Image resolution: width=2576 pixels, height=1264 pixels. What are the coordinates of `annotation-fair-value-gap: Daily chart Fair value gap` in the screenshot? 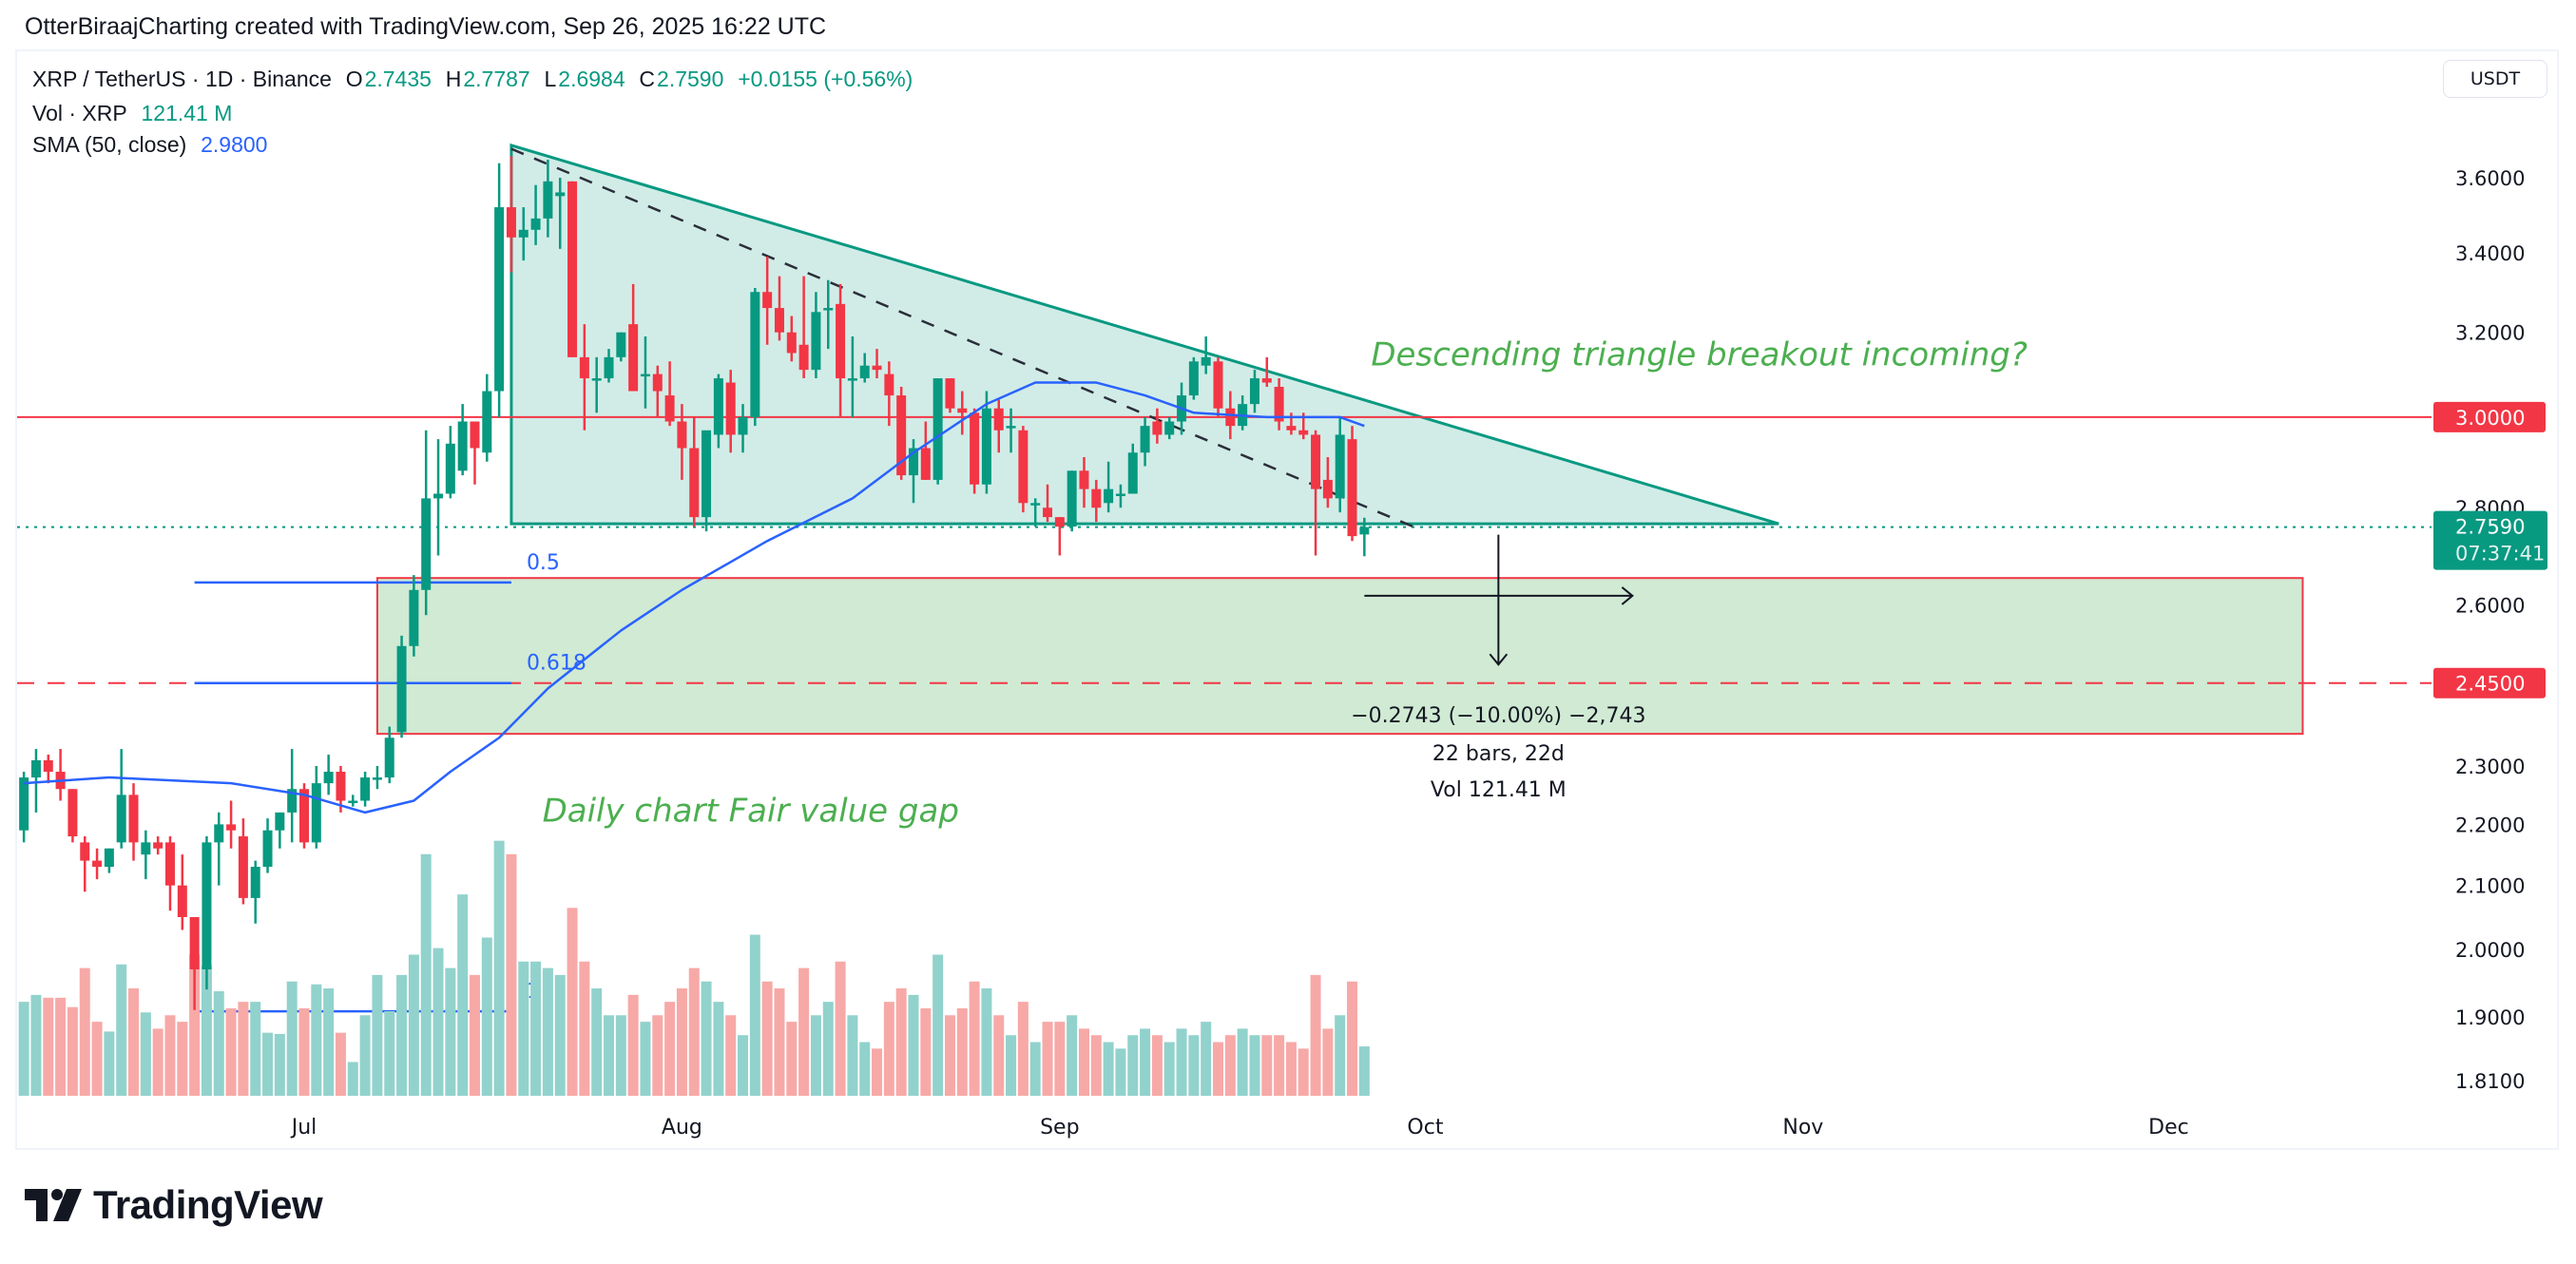 It's located at (751, 811).